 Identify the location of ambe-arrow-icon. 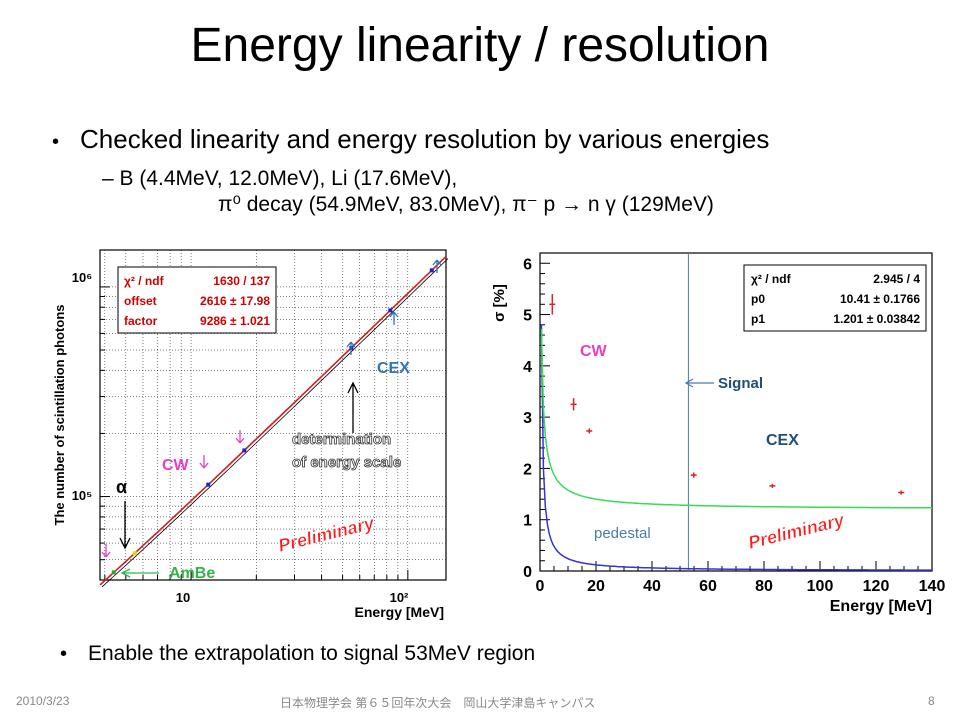
(139, 573).